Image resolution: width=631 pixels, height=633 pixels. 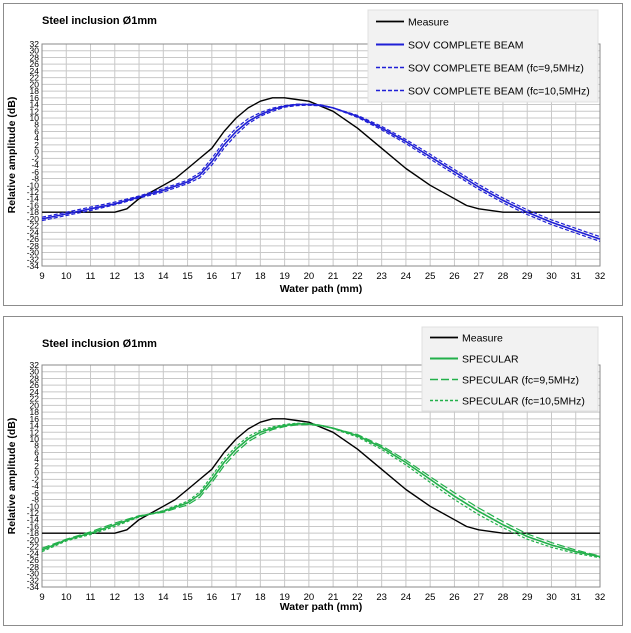 I want to click on legend-entry: SOV COMPLETE BEAM (fc=10,5MHz), so click(x=499, y=92).